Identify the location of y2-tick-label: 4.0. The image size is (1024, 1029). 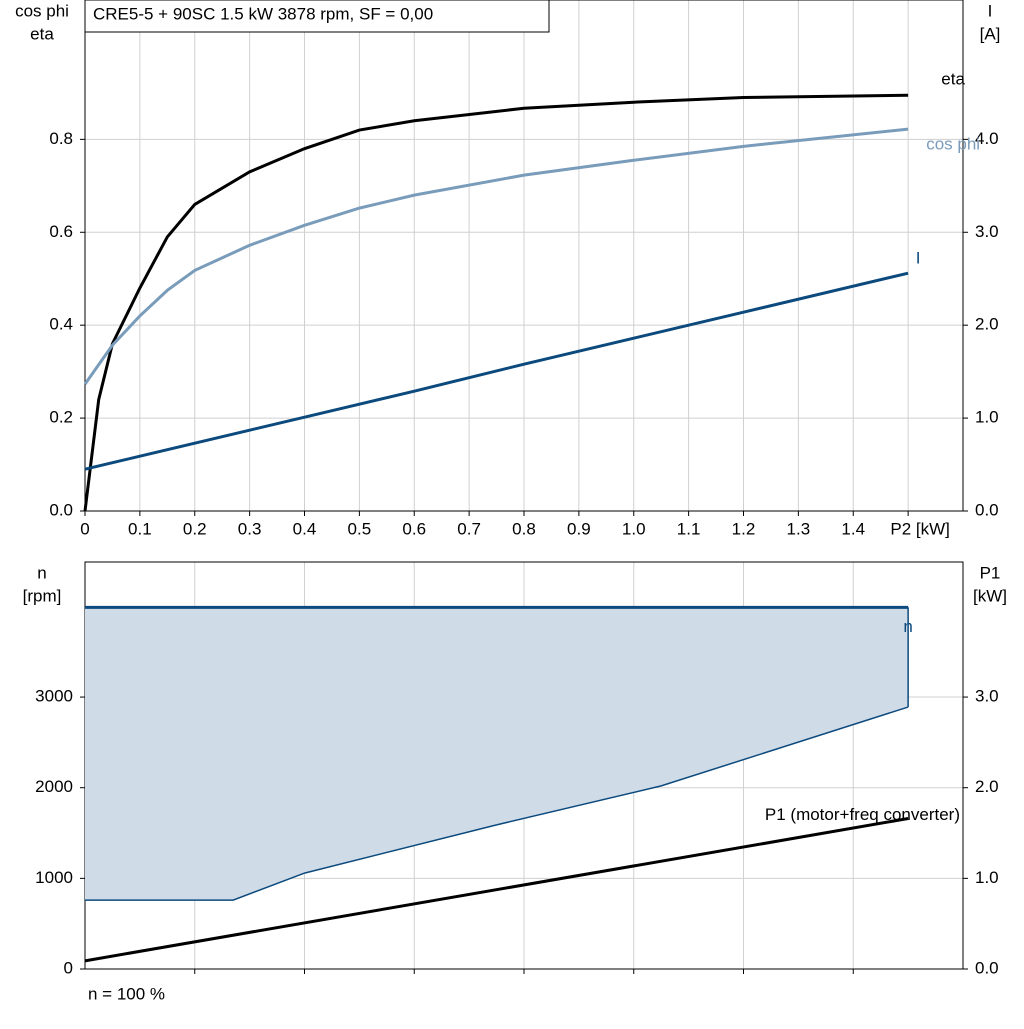
(987, 138).